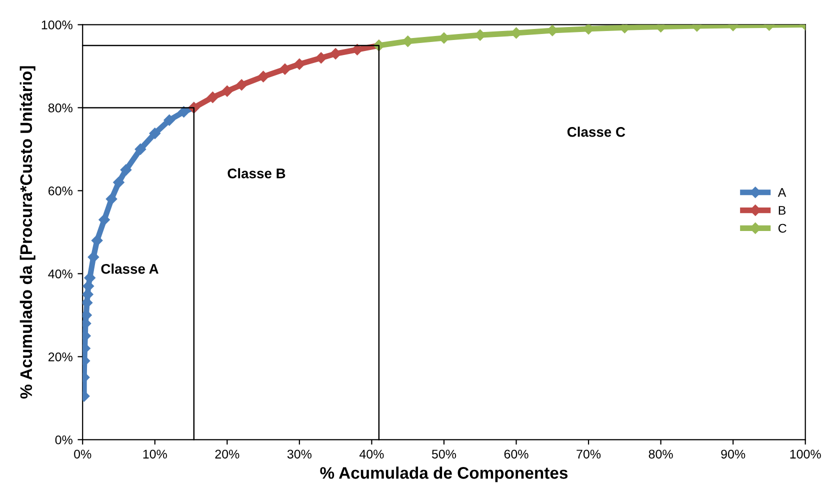 This screenshot has height=494, width=826. Describe the element at coordinates (57, 25) in the screenshot. I see `y-tick-label: 100%` at that location.